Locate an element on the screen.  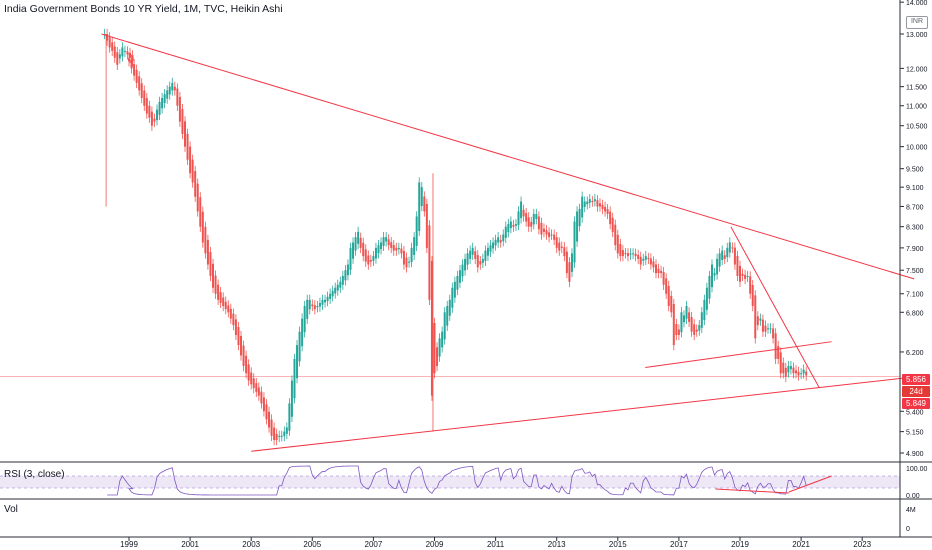
rsi-title: RSI (3, close) is located at coordinates (34, 474).